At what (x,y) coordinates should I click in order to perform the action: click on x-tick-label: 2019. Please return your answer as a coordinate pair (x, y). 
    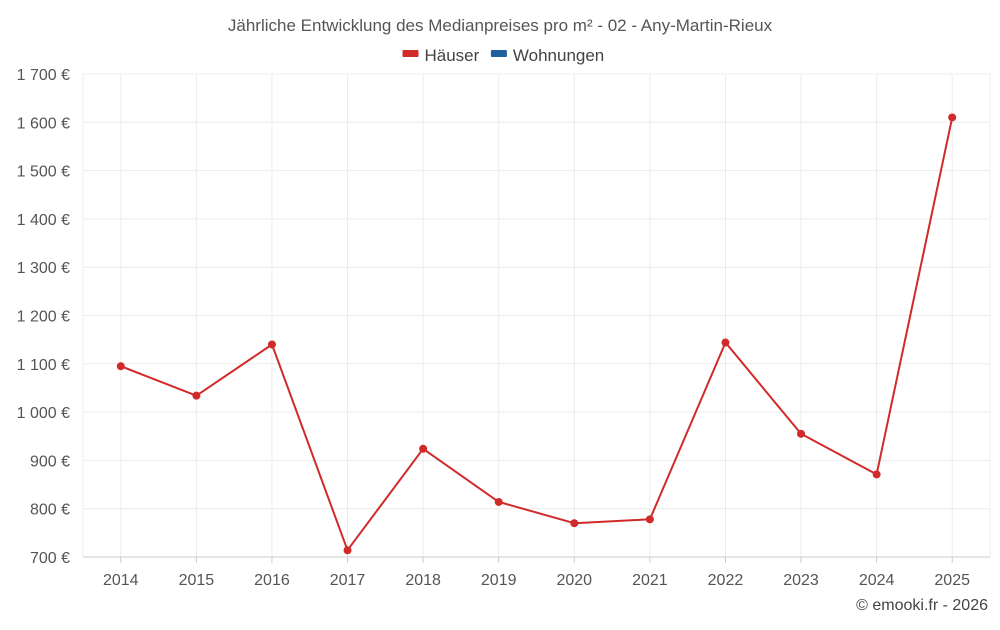
    Looking at the image, I should click on (499, 580).